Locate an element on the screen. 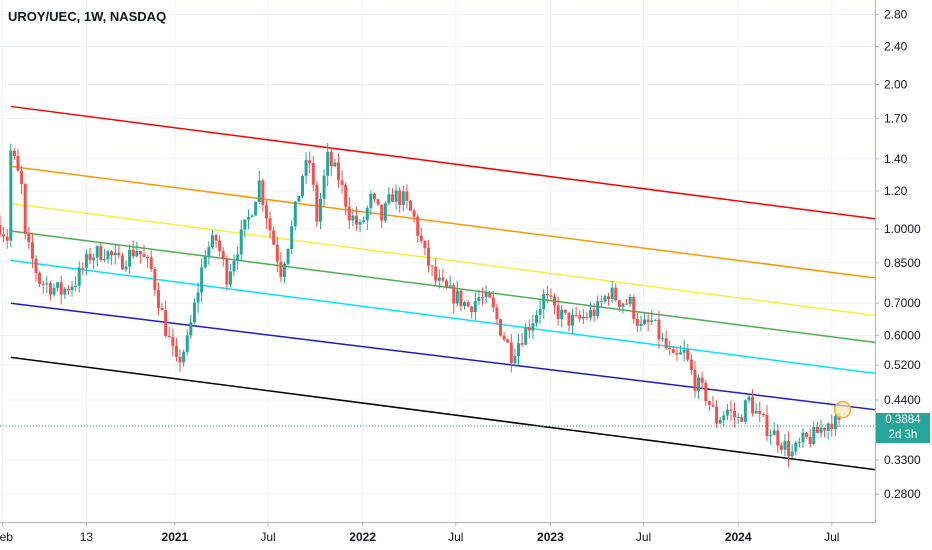 This screenshot has width=932, height=550. time-axis: Feb 13 2021 Jul 2022 Jul 2023 Jul 2024 Jul is located at coordinates (419, 533).